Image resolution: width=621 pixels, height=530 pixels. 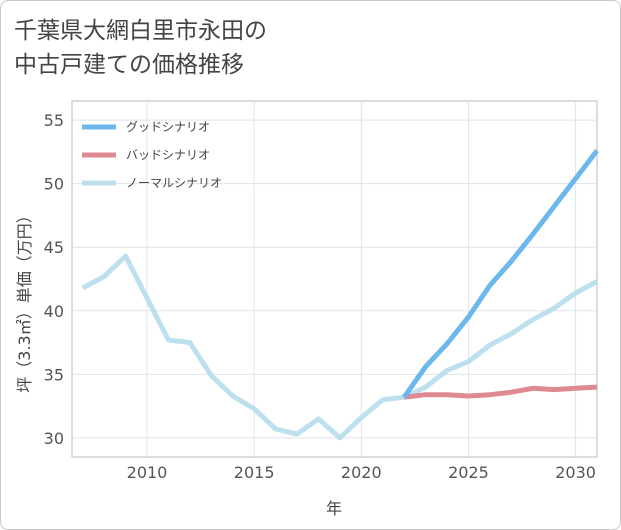 I want to click on x-tick-2030: 2030, so click(x=575, y=472).